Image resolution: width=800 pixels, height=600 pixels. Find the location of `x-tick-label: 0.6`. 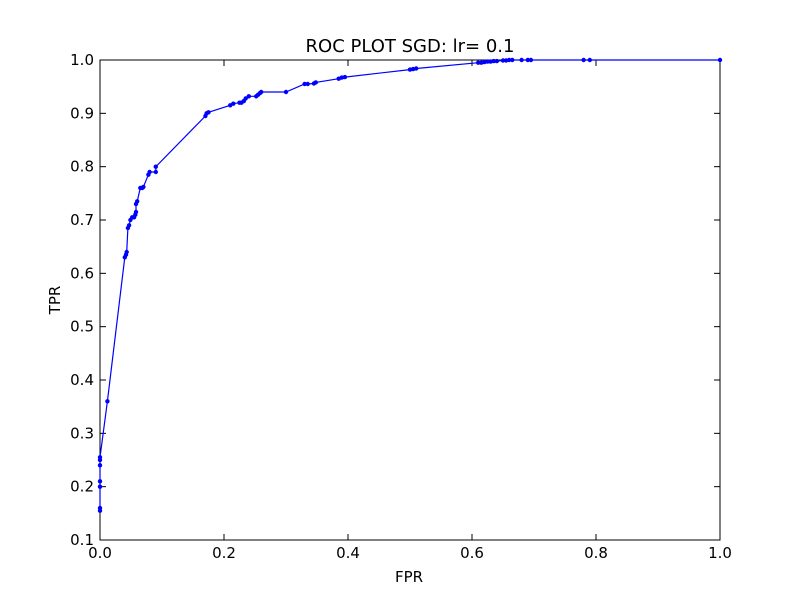

x-tick-label: 0.6 is located at coordinates (472, 553).